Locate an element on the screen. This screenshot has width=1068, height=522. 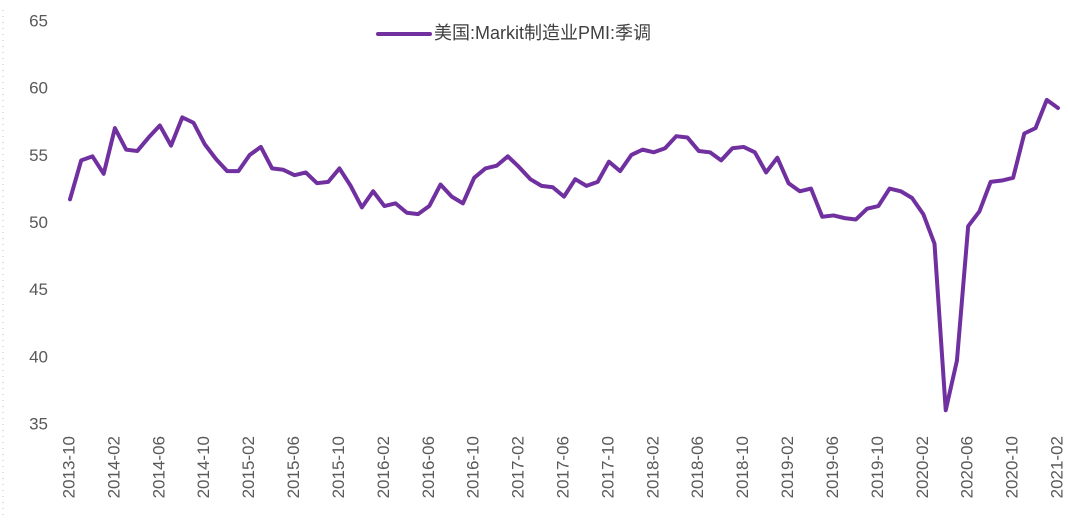
x-tick-label: 2015-02 is located at coordinates (248, 467).